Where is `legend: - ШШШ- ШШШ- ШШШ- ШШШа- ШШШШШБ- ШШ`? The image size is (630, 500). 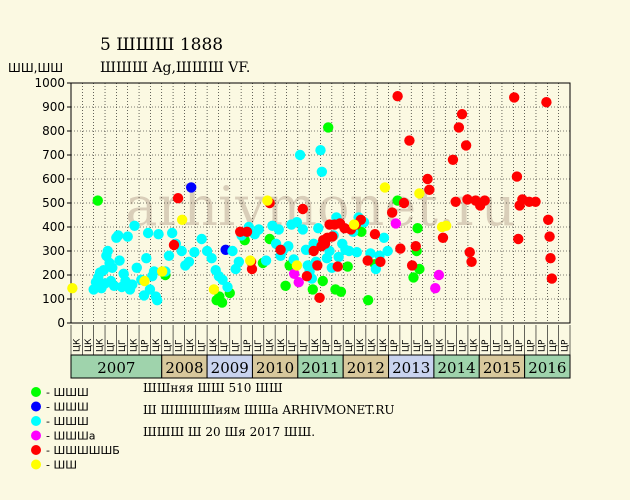
legend: - ШШШ- ШШШ- ШШШ- ШШШа- ШШШШШБ- ШШ is located at coordinates (75, 429).